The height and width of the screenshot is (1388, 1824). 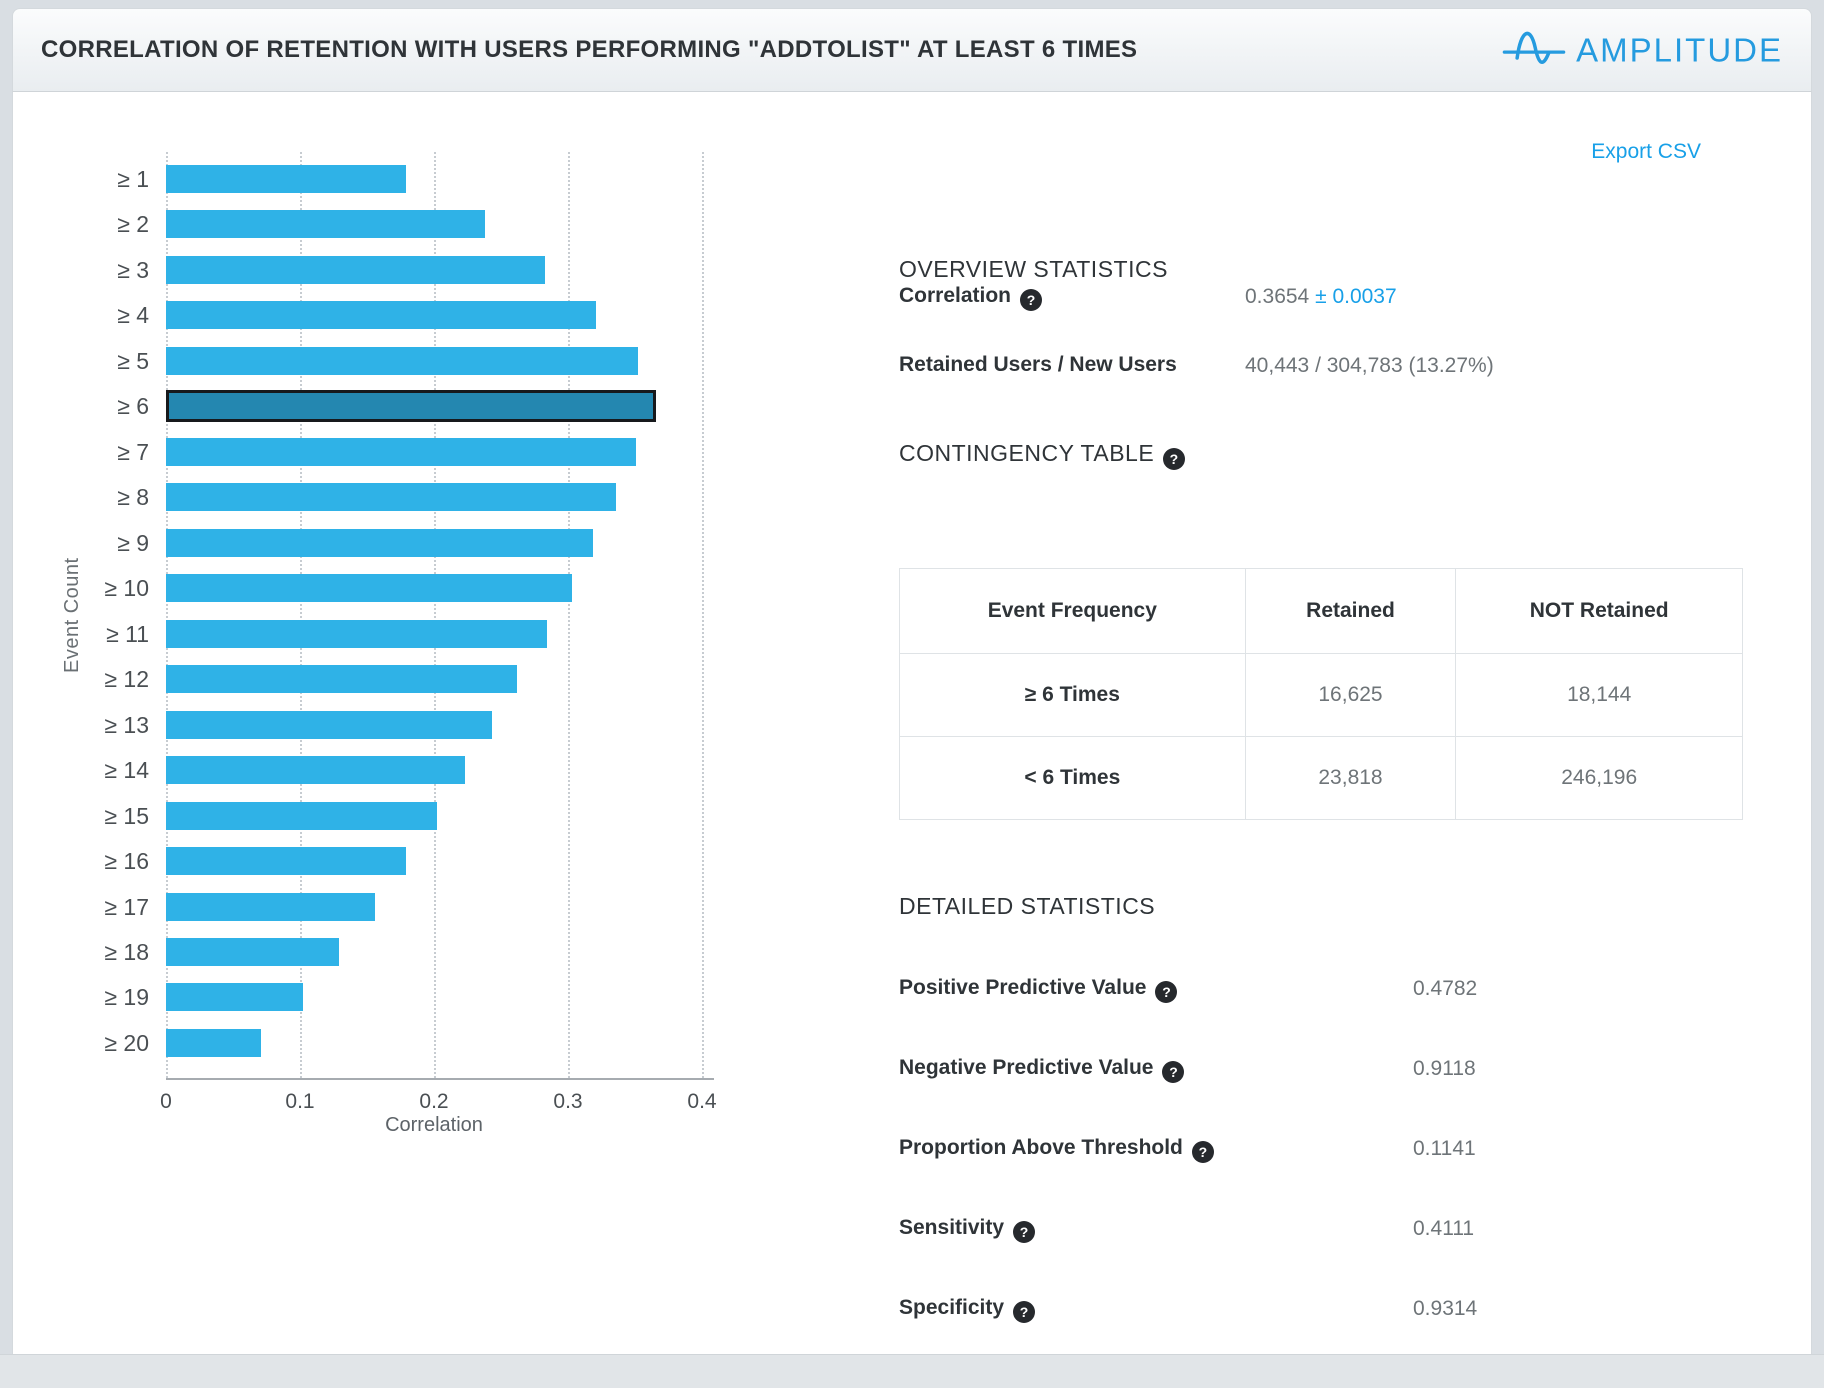 What do you see at coordinates (1027, 453) in the screenshot?
I see `contingency-heading-text: CONTINGENCY TABLE` at bounding box center [1027, 453].